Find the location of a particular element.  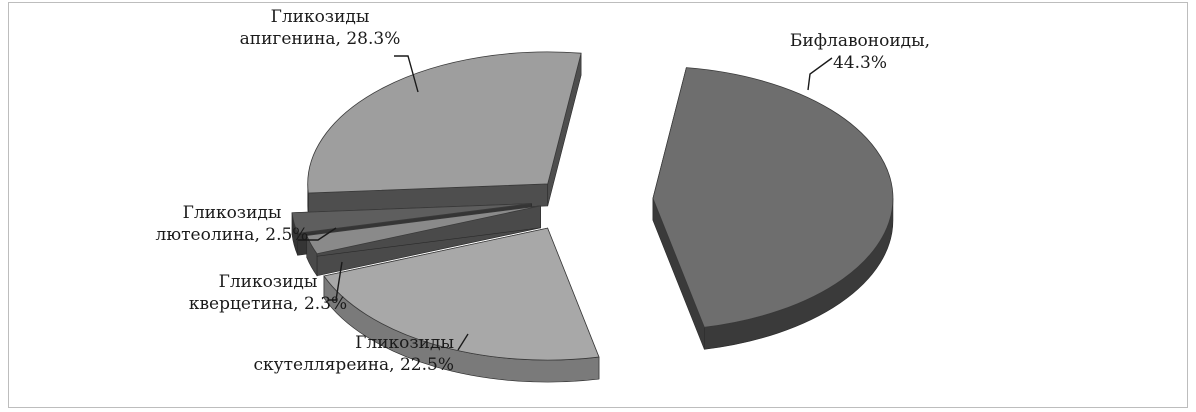

slice-label: 44.3% is located at coordinates (860, 63).